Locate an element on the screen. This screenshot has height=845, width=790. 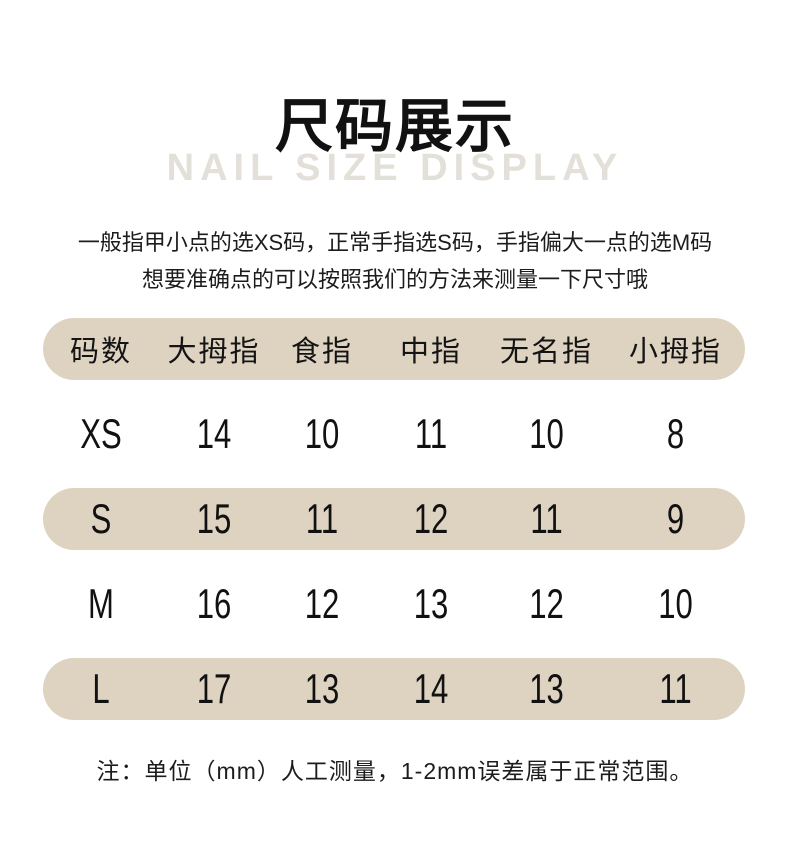
table-cell: 15 is located at coordinates (214, 518).